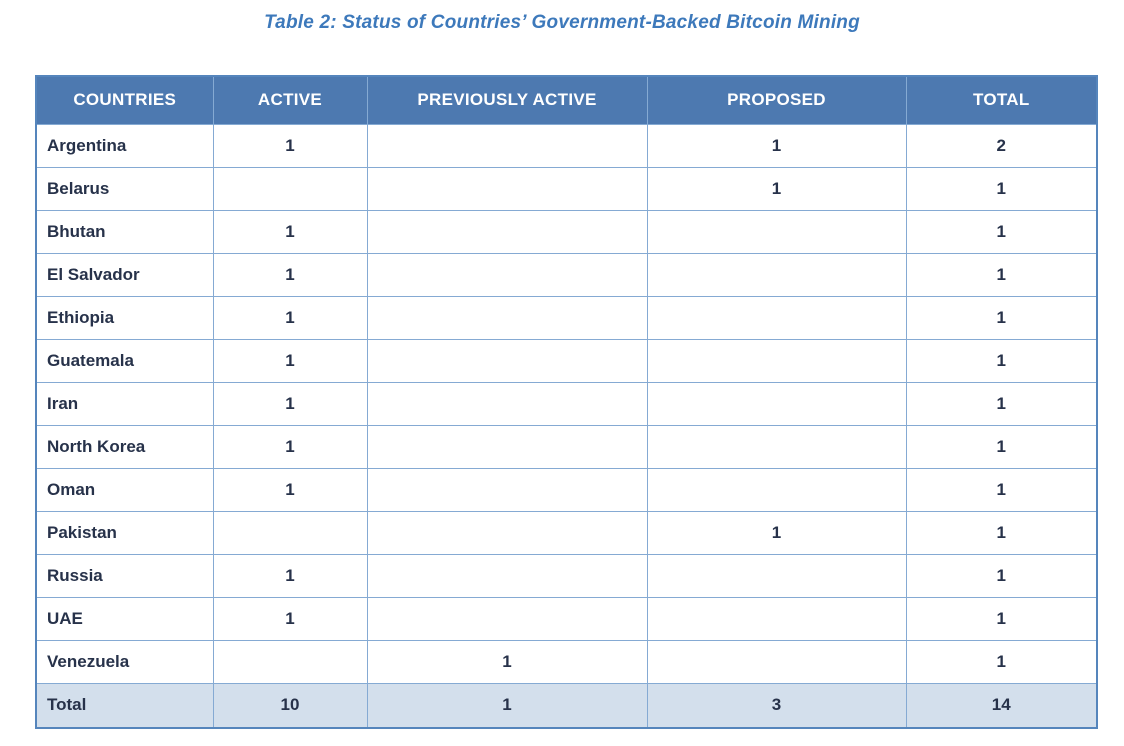 This screenshot has width=1124, height=746. I want to click on column-header-total: TOTAL, so click(1001, 100).